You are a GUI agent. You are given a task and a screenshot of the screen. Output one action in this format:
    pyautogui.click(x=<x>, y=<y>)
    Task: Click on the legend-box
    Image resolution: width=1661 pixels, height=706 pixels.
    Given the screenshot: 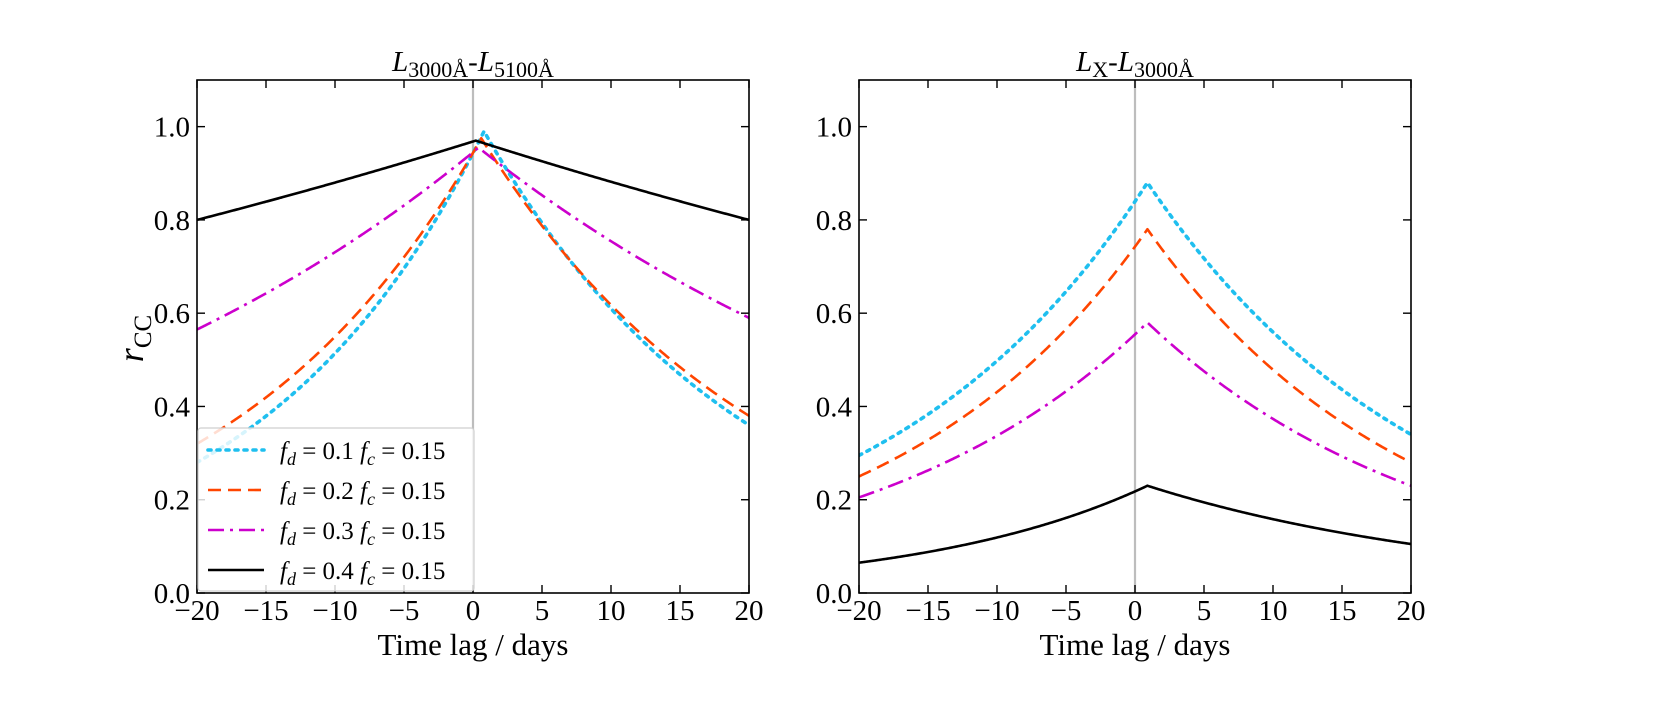 What is the action you would take?
    pyautogui.click(x=336, y=509)
    